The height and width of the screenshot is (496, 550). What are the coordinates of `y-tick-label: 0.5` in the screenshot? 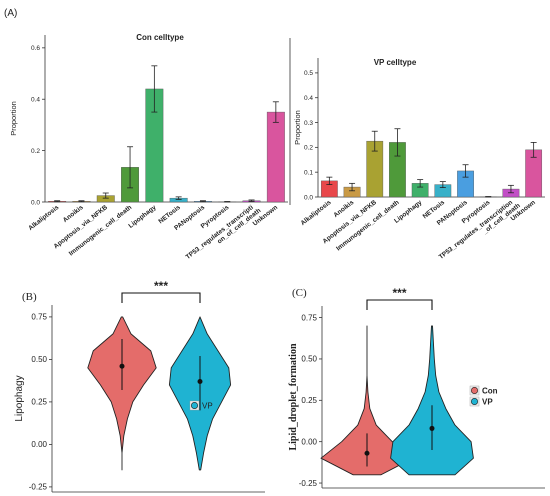 It's located at (308, 73).